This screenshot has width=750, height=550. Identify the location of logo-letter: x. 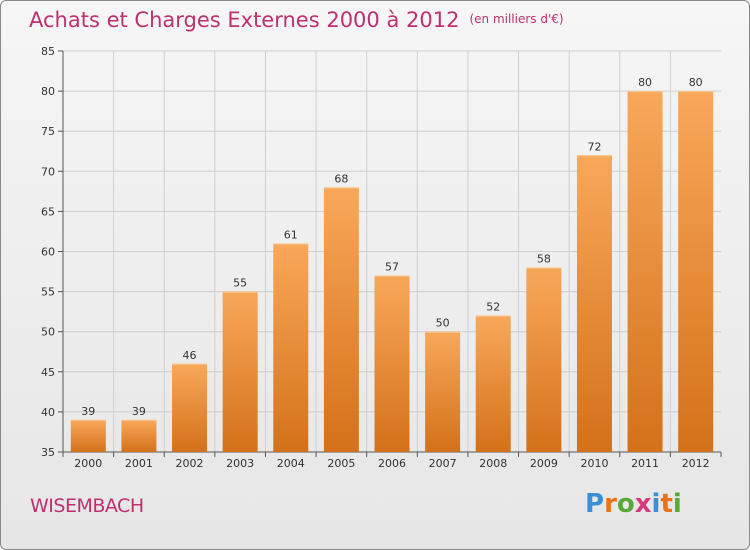
(643, 504).